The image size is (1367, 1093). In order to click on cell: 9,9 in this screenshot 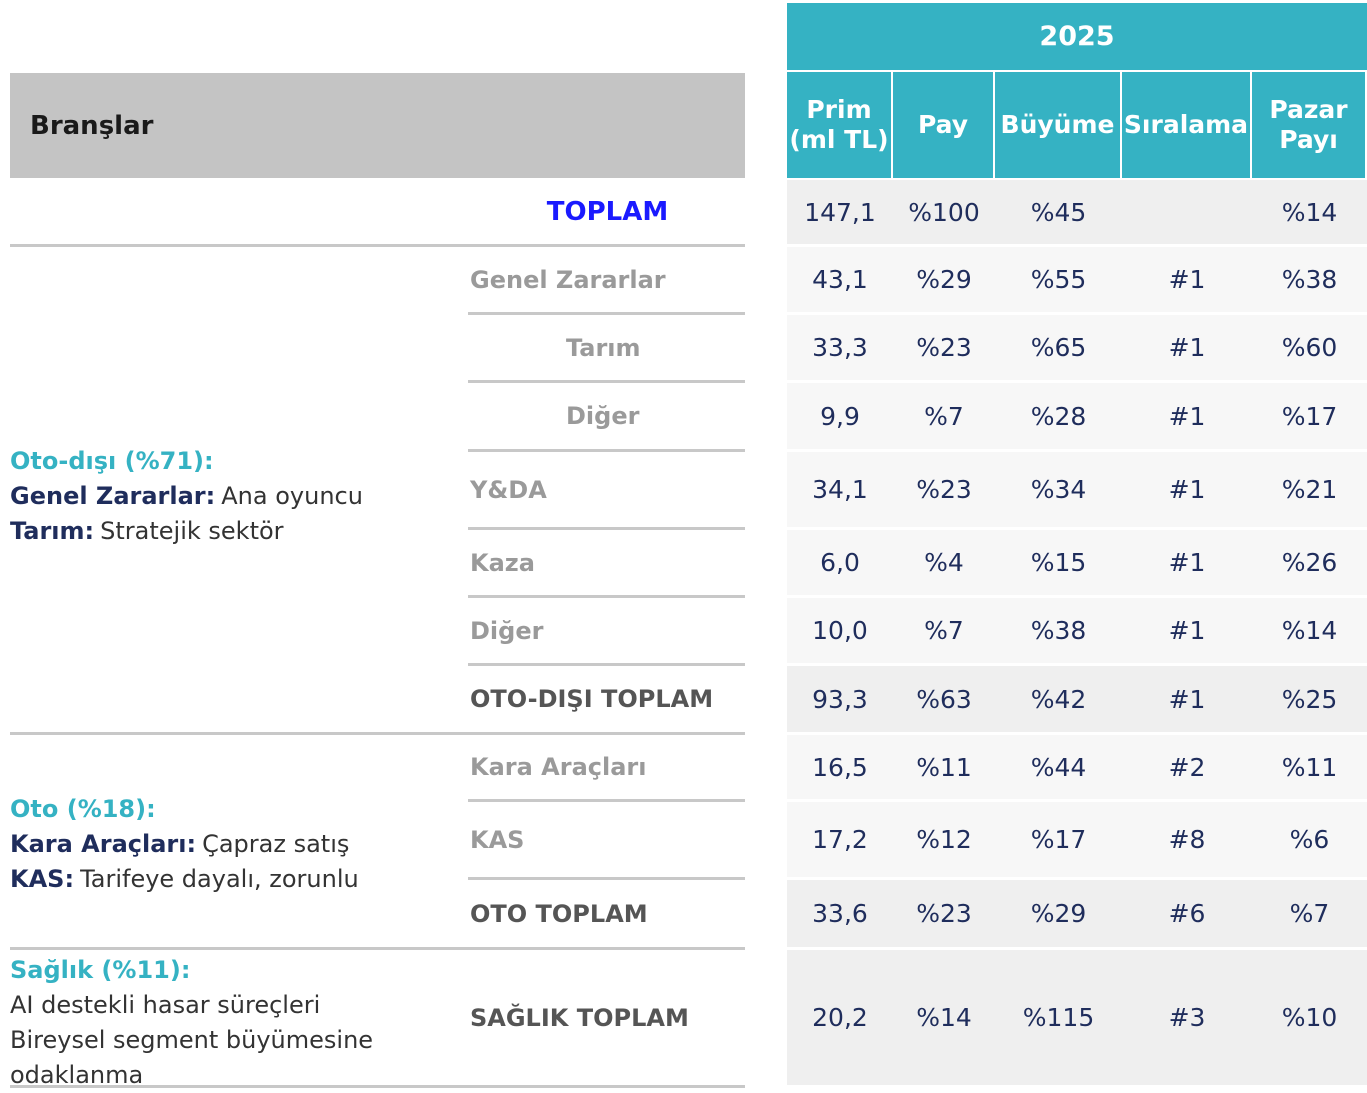, I will do `click(840, 416)`.